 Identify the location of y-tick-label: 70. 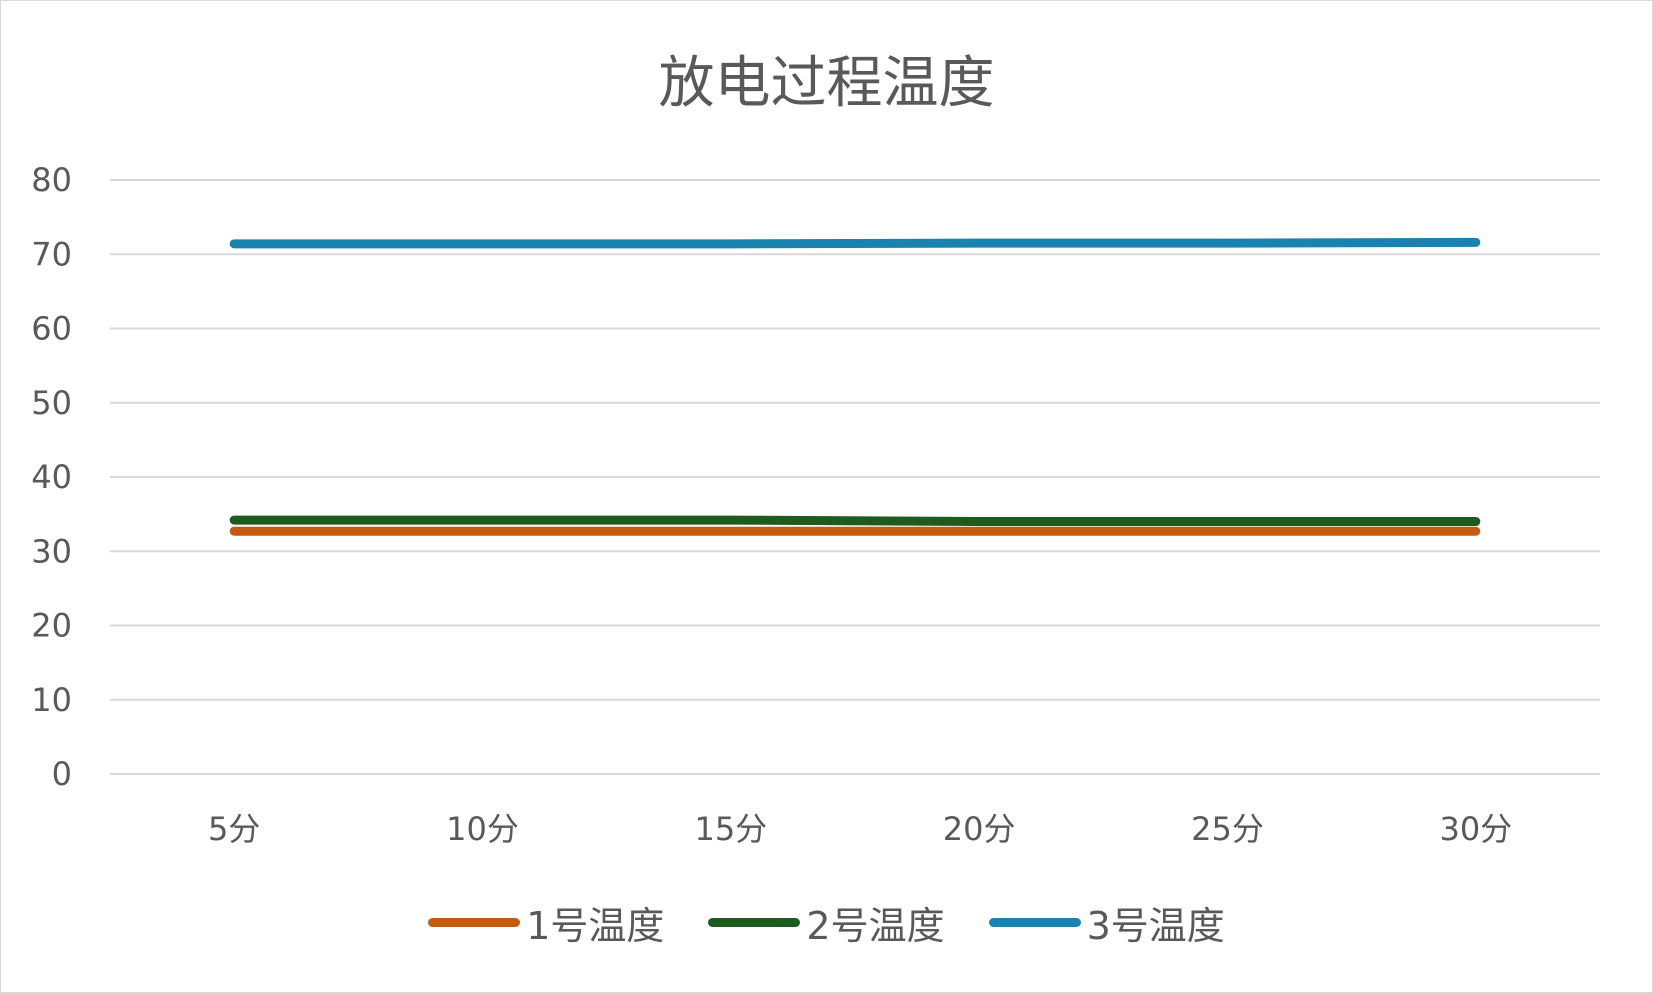
(51, 254).